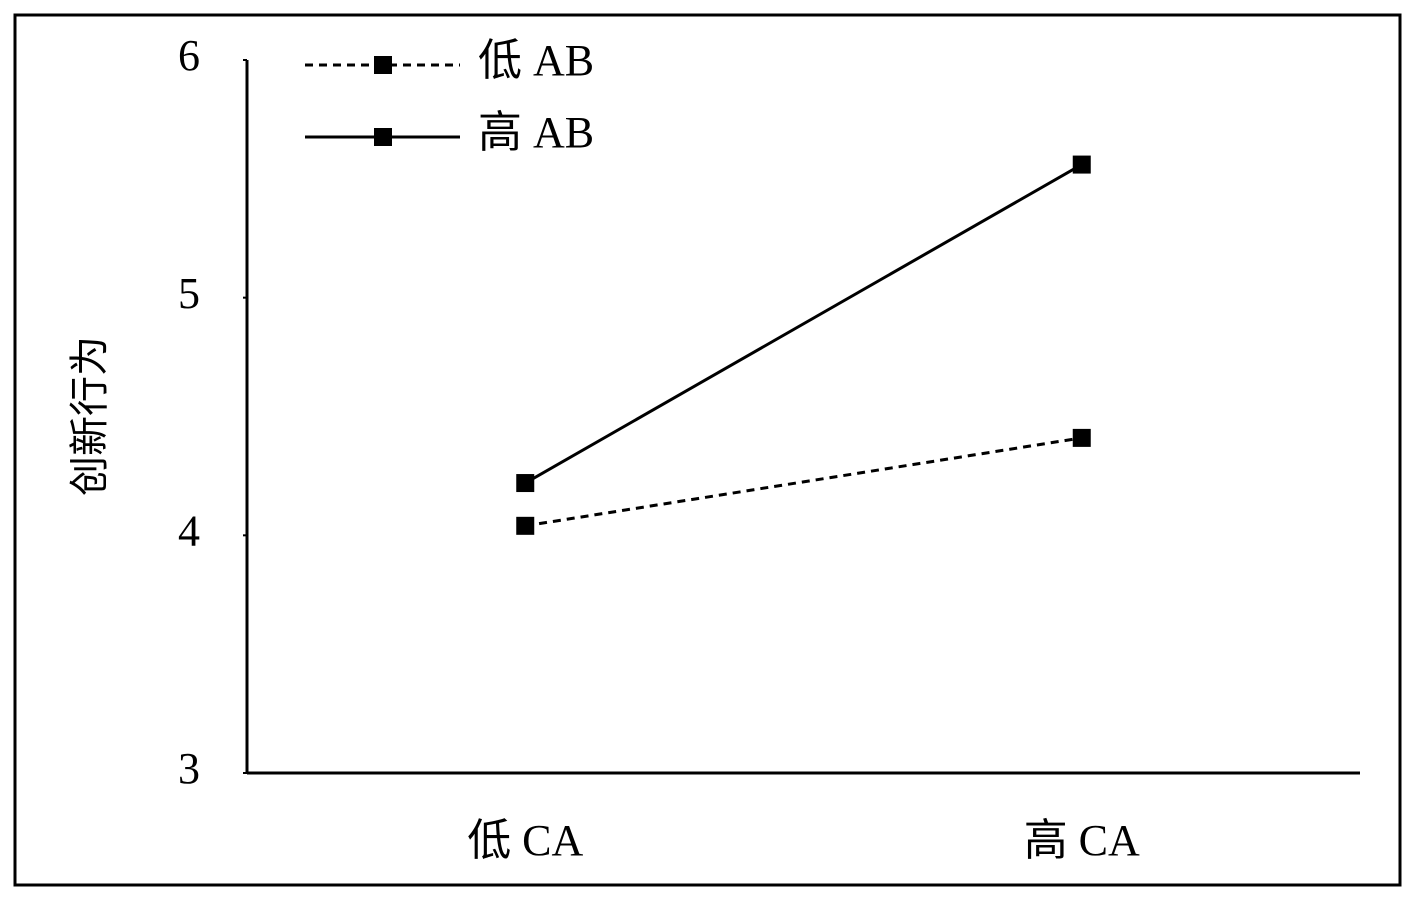 Image resolution: width=1417 pixels, height=905 pixels. I want to click on y-tick-label: 5, so click(189, 293).